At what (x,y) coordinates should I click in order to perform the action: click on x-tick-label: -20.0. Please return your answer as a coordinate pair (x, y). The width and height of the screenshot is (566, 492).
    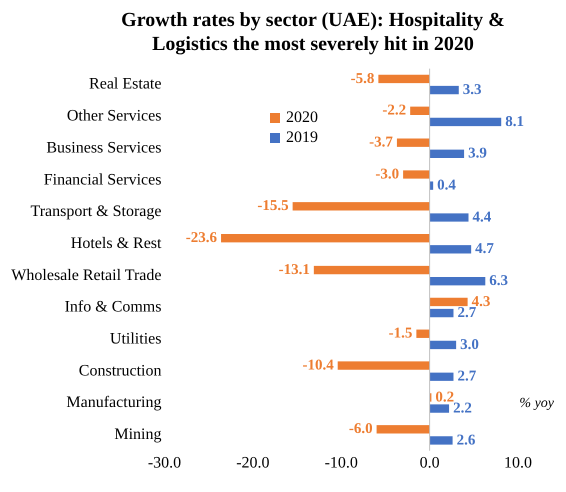
    Looking at the image, I should click on (253, 463).